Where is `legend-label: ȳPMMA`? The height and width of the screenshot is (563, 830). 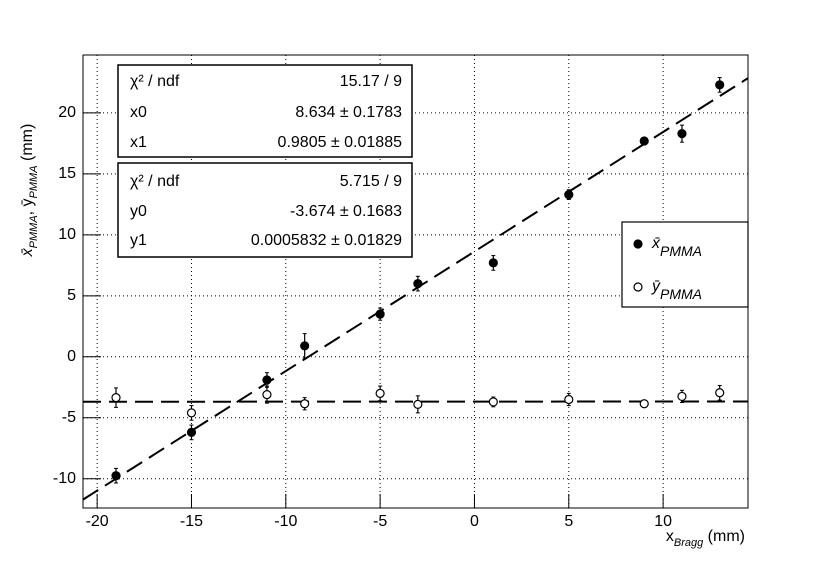
legend-label: ȳPMMA is located at coordinates (676, 289).